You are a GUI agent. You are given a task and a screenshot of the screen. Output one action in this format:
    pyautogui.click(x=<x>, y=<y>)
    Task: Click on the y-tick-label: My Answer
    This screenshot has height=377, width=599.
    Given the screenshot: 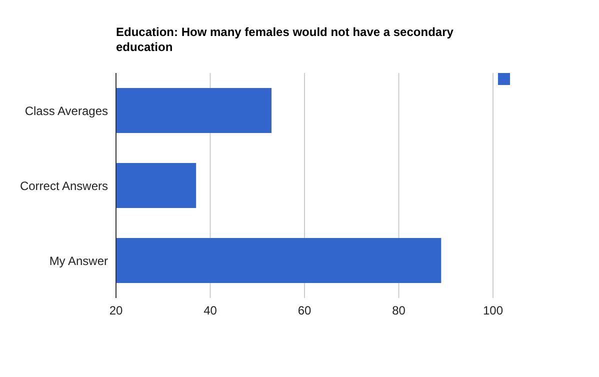 What is the action you would take?
    pyautogui.click(x=78, y=261)
    